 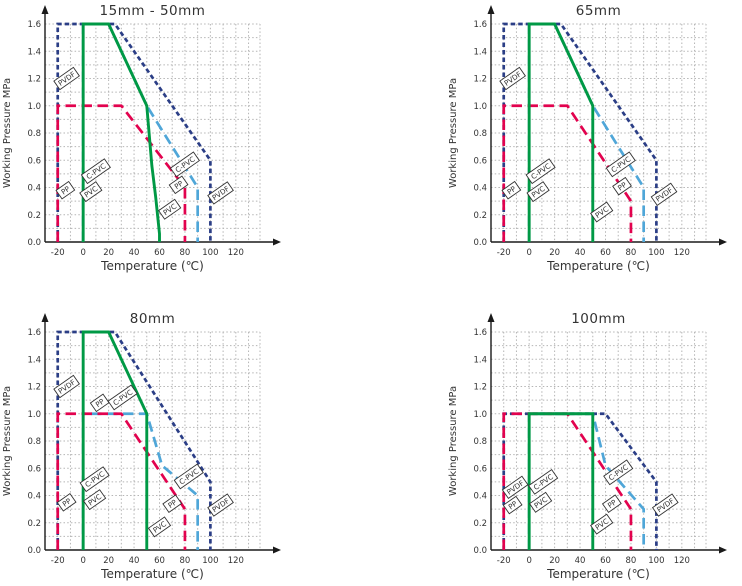 I want to click on axes, so click(x=161, y=433).